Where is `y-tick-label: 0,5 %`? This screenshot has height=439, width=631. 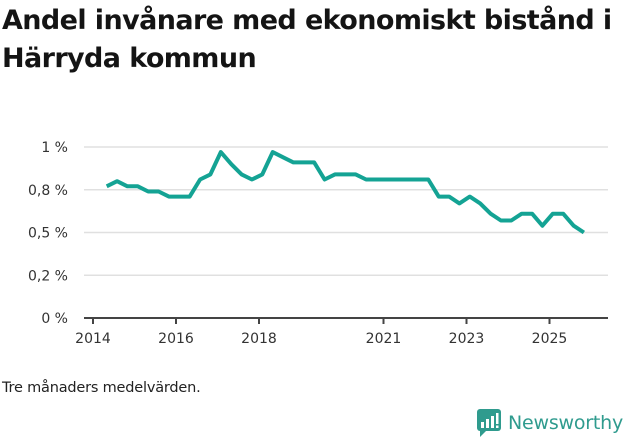
y-tick-label: 0,5 % is located at coordinates (48, 234).